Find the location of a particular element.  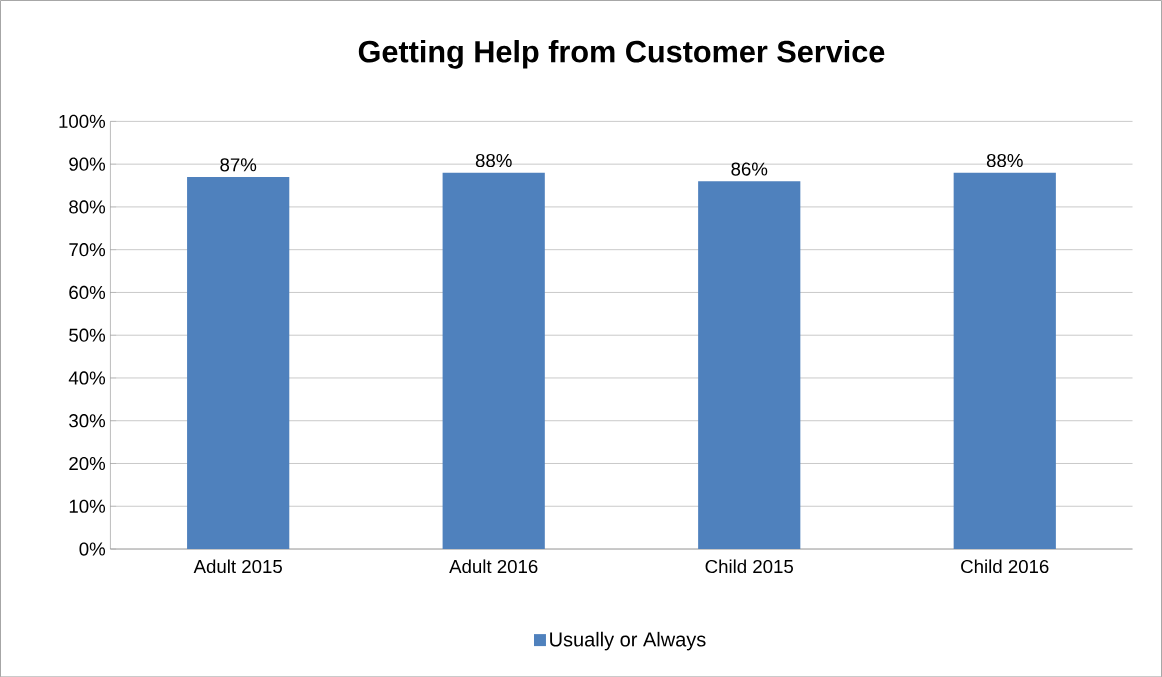

y-tick-label: 30% is located at coordinates (87, 420).